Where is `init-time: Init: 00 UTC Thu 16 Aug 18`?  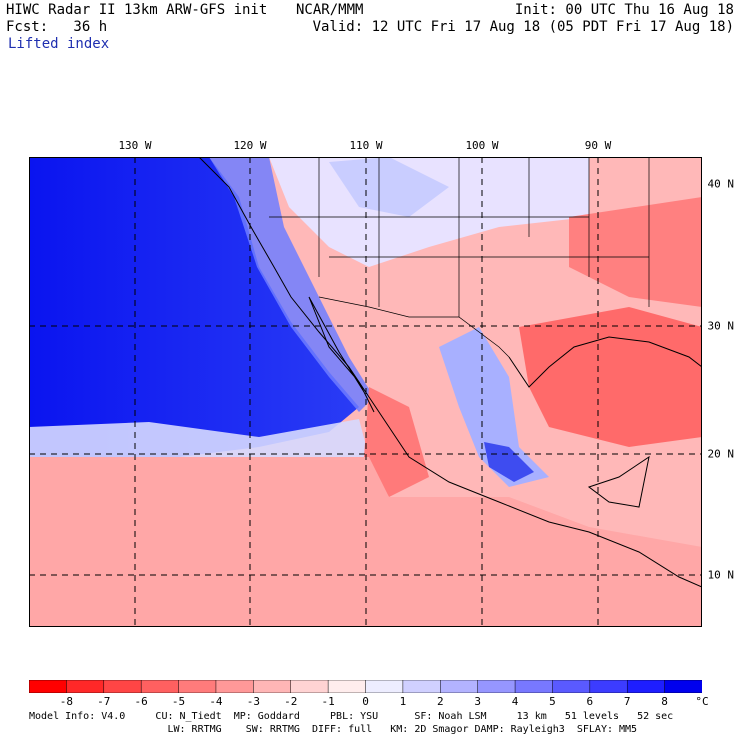 init-time: Init: 00 UTC Thu 16 Aug 18 is located at coordinates (624, 10).